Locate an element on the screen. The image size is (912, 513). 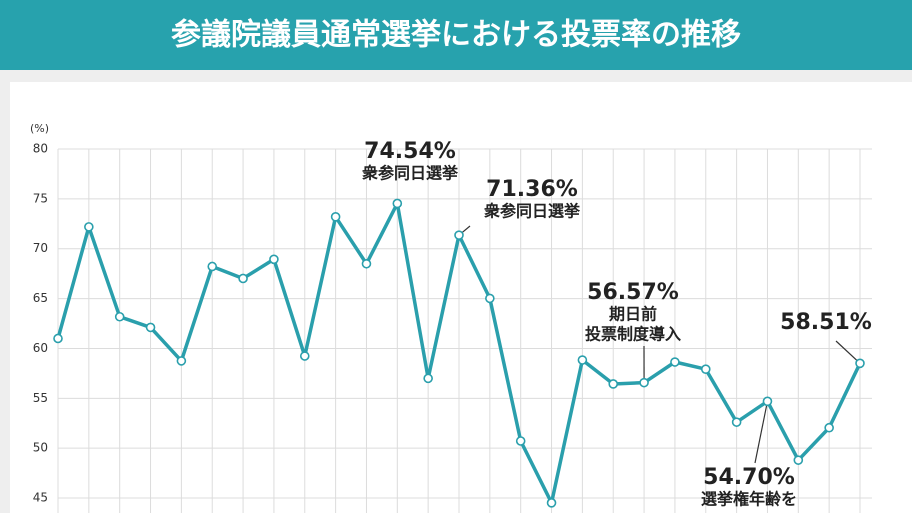
y-tick-label: 70 is located at coordinates (40, 248).